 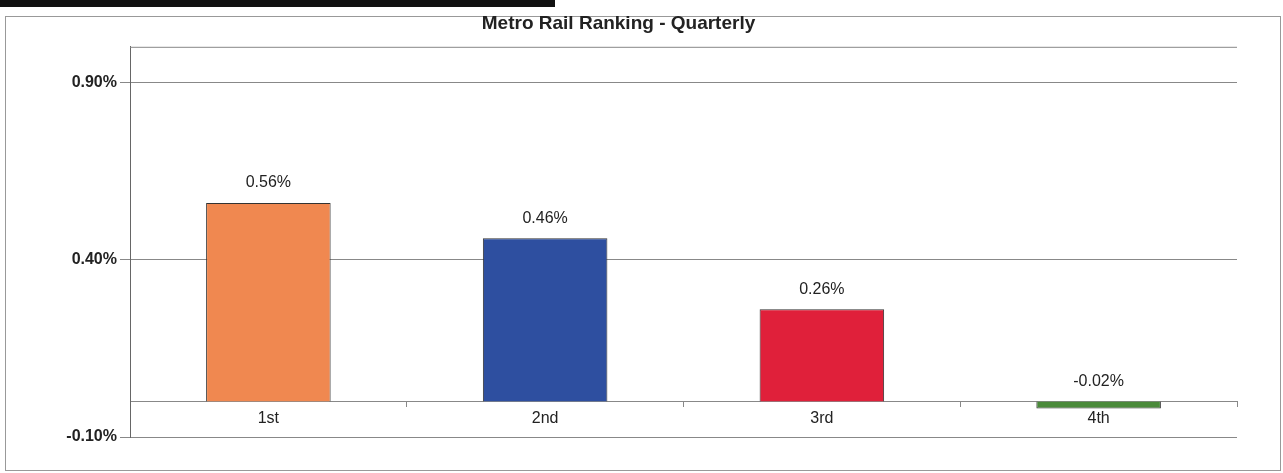 I want to click on chart-title: Metro Rail Ranking - Quarterly, so click(x=618, y=22).